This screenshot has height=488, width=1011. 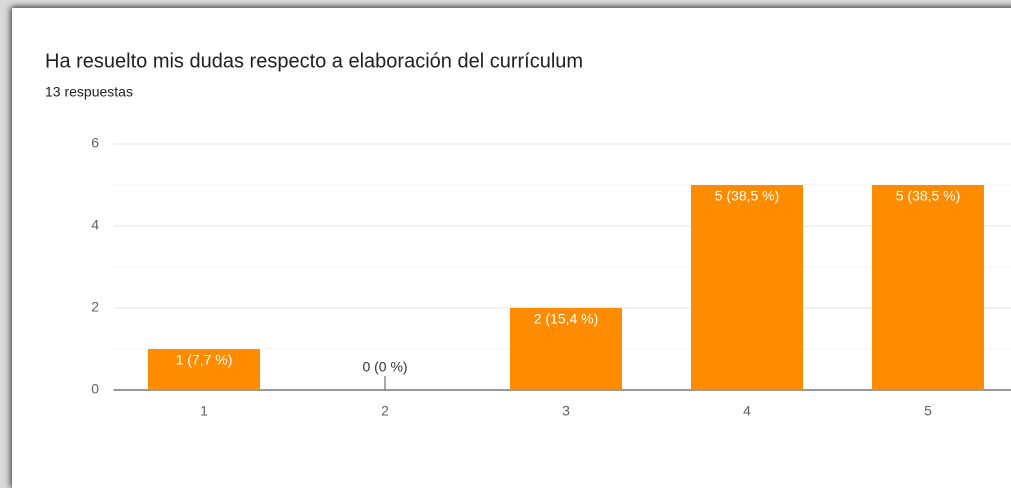 I want to click on data-label: 1 (7,7 %), so click(x=204, y=360).